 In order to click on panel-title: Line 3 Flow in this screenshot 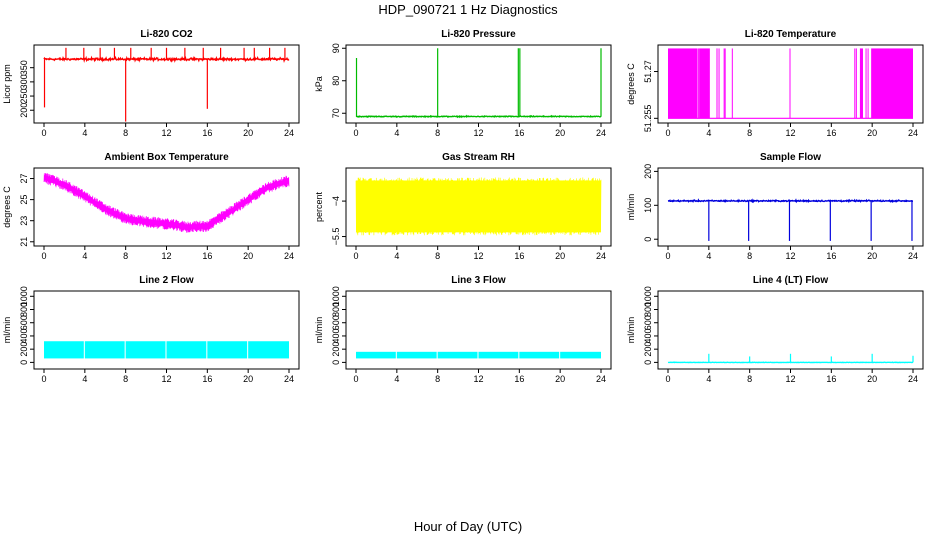, I will do `click(478, 280)`.